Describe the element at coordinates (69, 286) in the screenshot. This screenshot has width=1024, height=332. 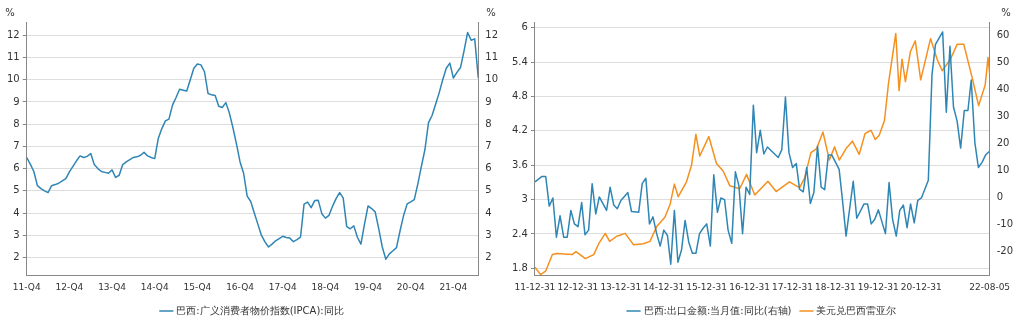
I see `x-tick-label: 12-Q4` at that location.